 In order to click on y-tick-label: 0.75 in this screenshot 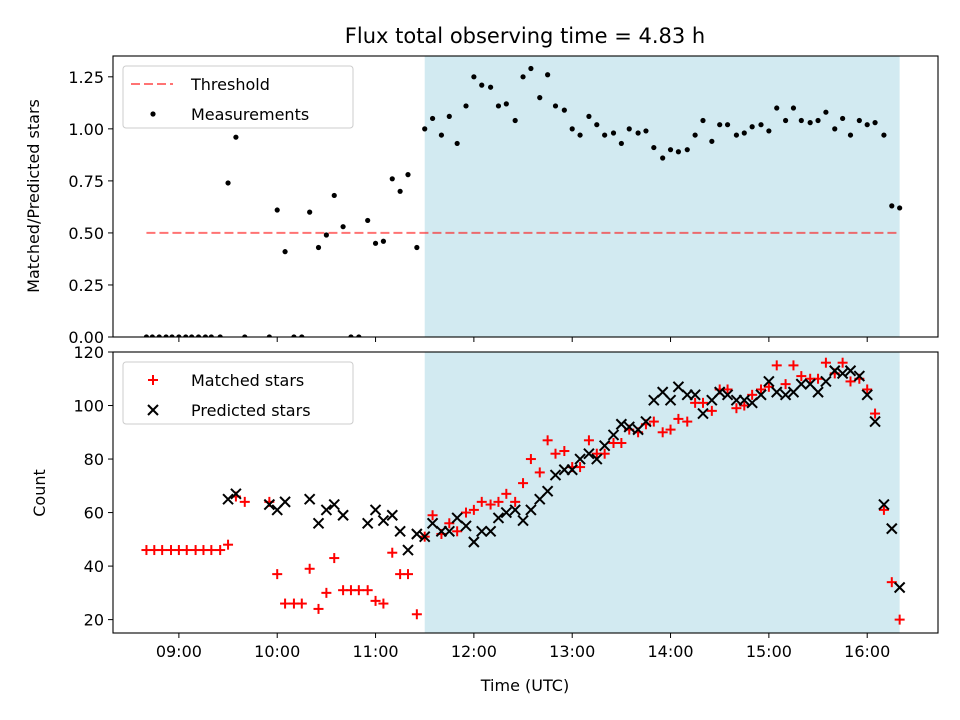, I will do `click(86, 181)`.